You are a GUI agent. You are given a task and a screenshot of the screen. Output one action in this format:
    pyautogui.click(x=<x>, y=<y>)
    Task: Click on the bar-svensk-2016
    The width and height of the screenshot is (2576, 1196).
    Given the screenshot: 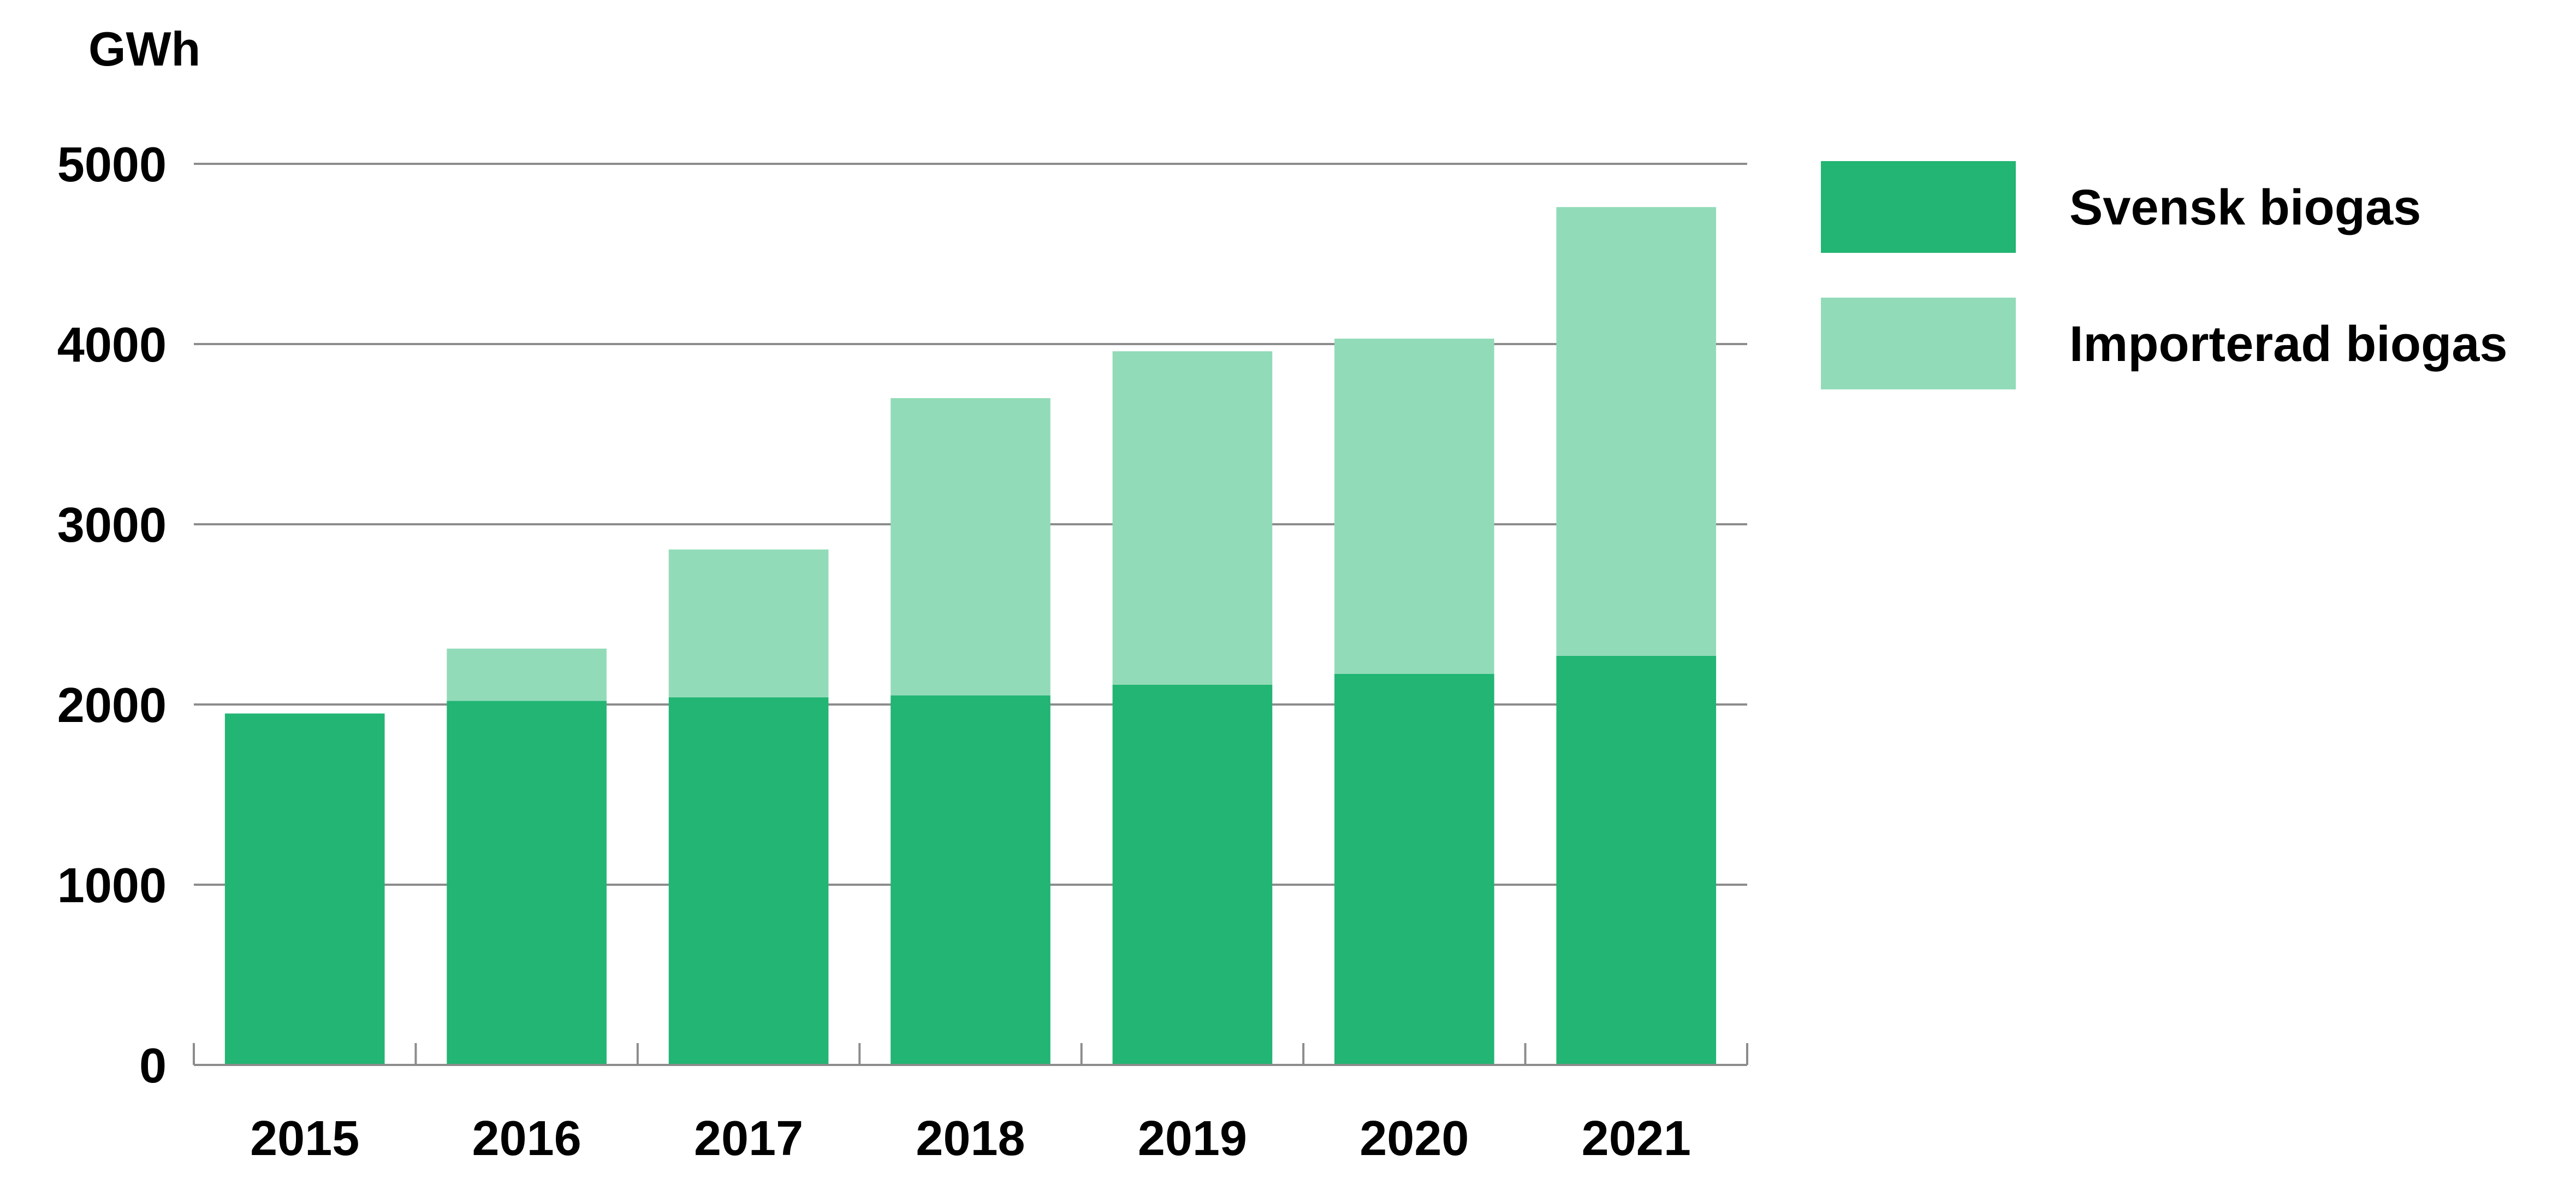 What is the action you would take?
    pyautogui.click(x=527, y=883)
    